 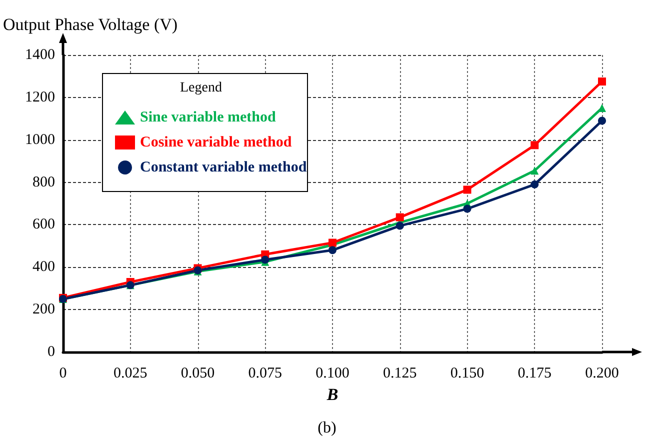 What do you see at coordinates (535, 374) in the screenshot?
I see `x-tick-label: 0.175` at bounding box center [535, 374].